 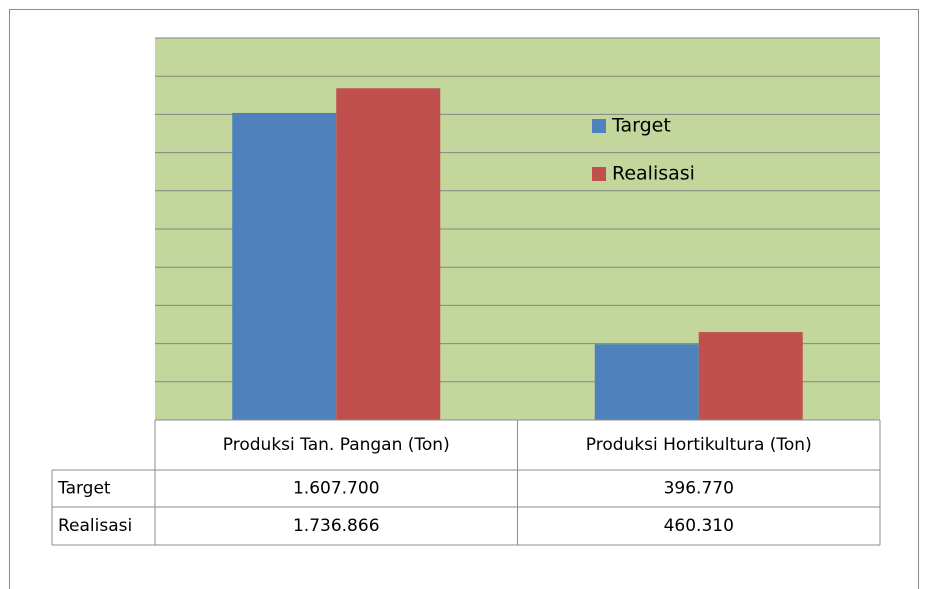 I want to click on value-label: 1.736.866, so click(x=336, y=526).